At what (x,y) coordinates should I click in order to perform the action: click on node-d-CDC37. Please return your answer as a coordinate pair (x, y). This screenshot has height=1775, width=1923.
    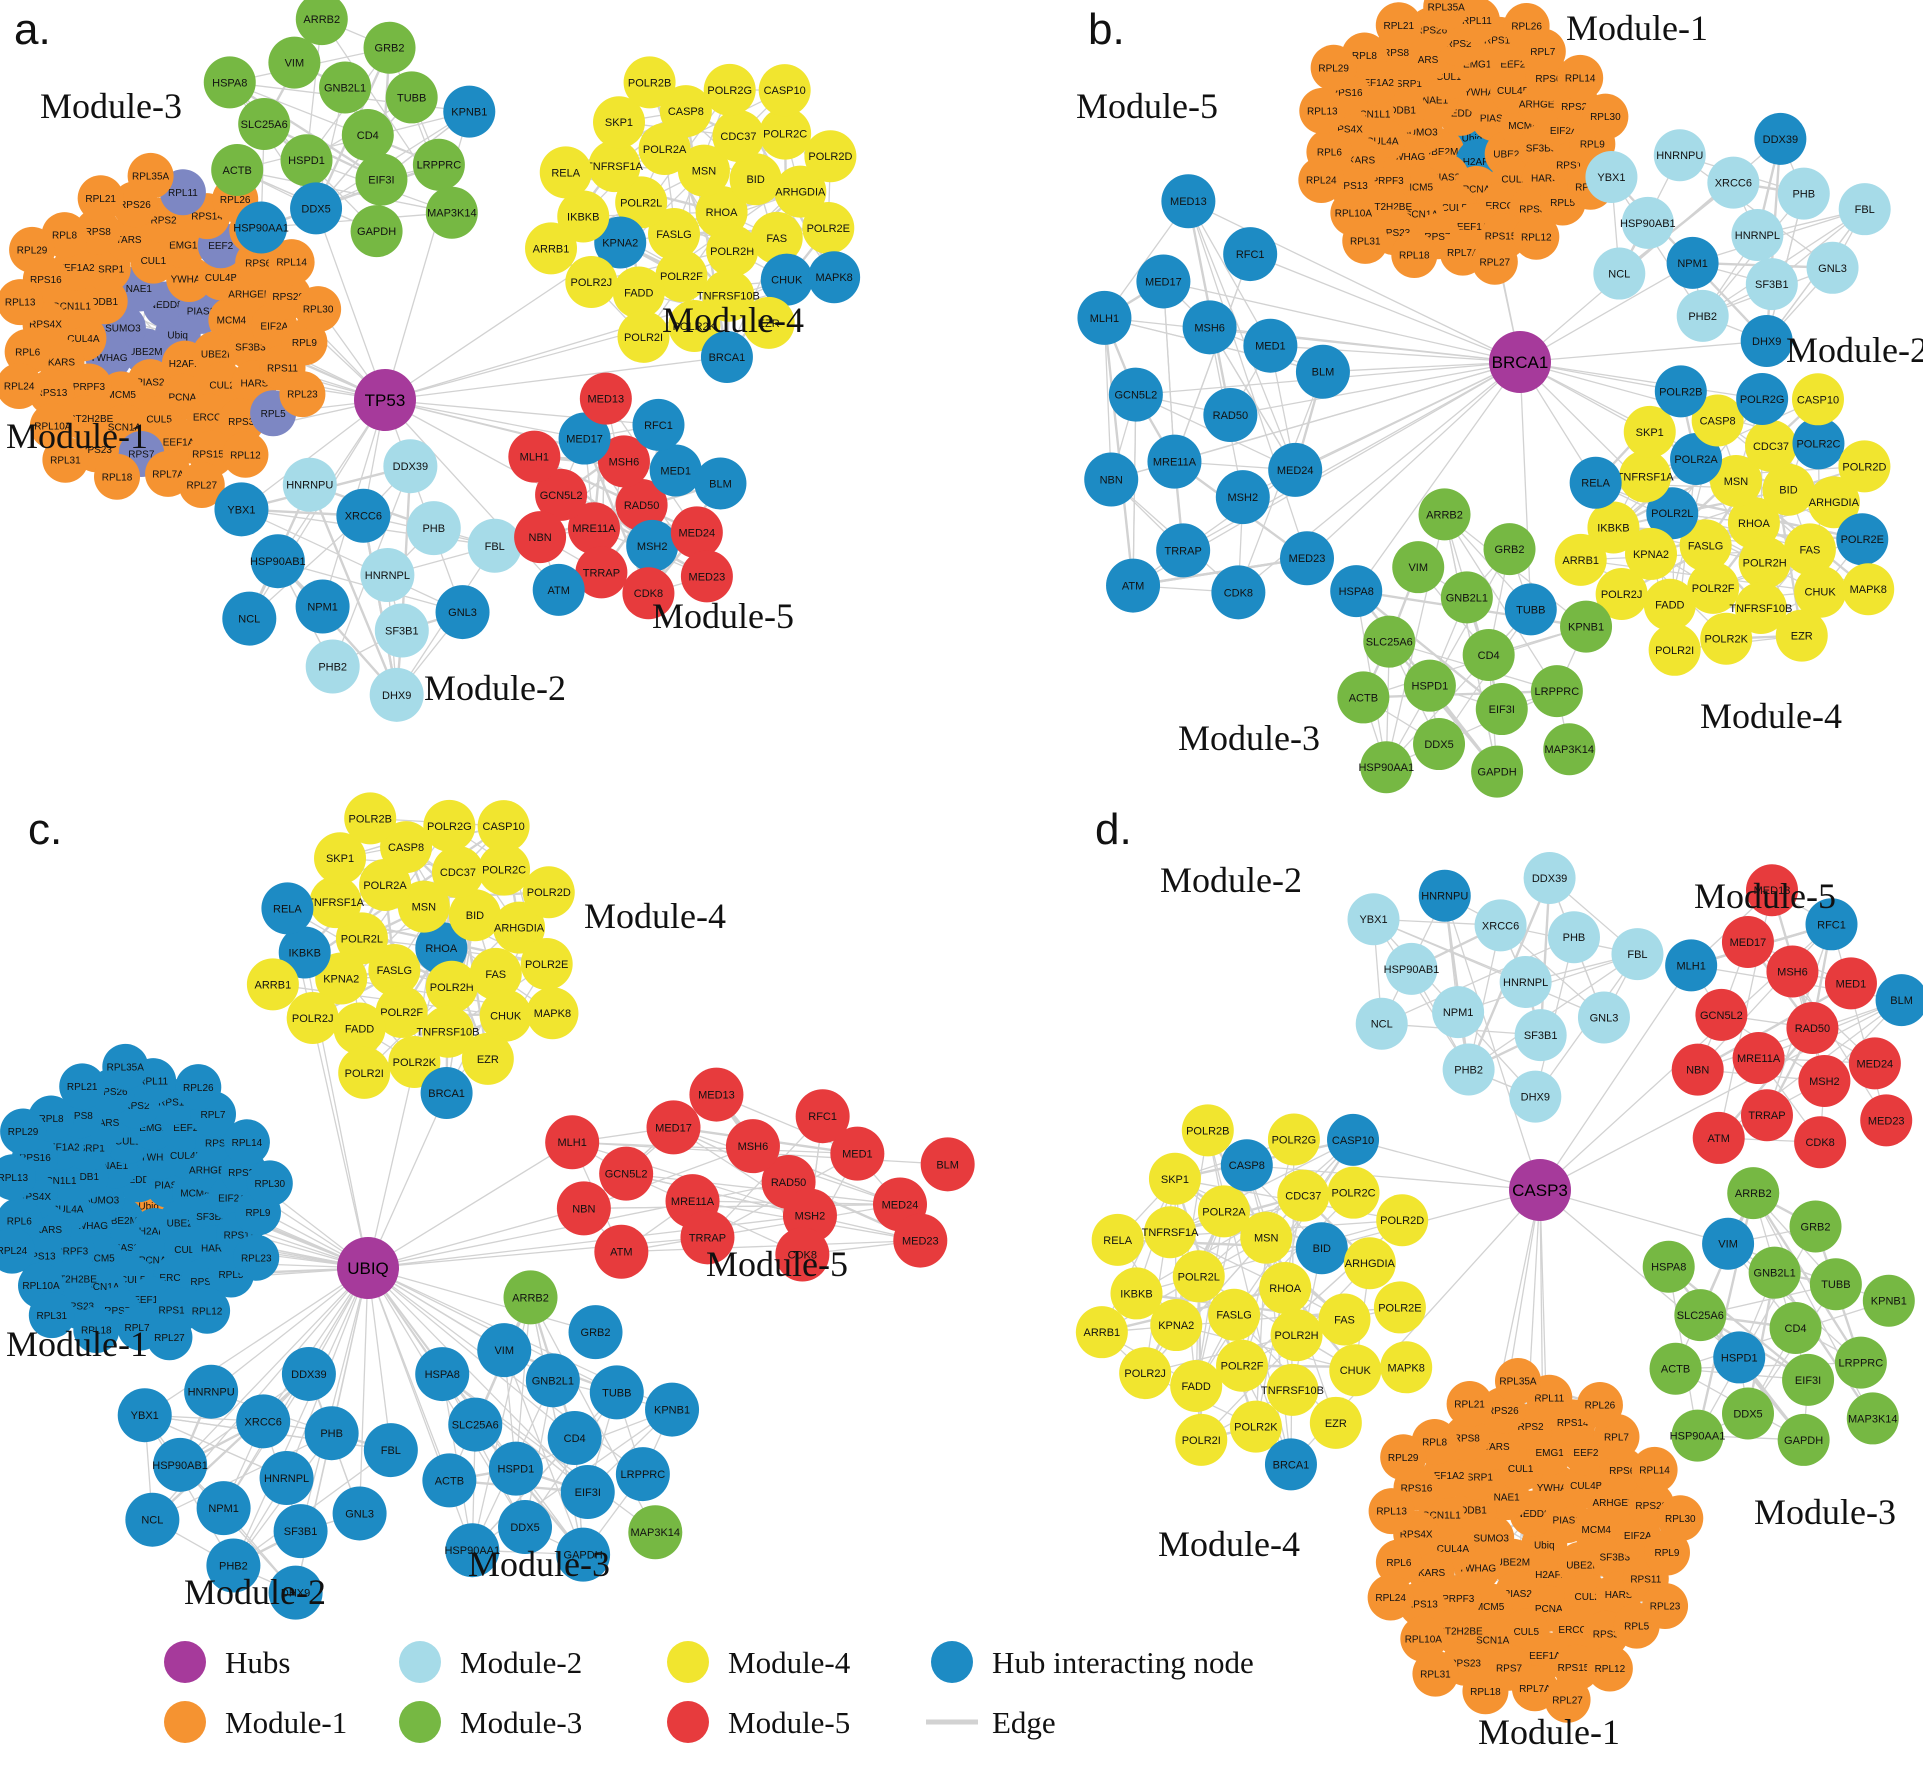
    Looking at the image, I should click on (1303, 1195).